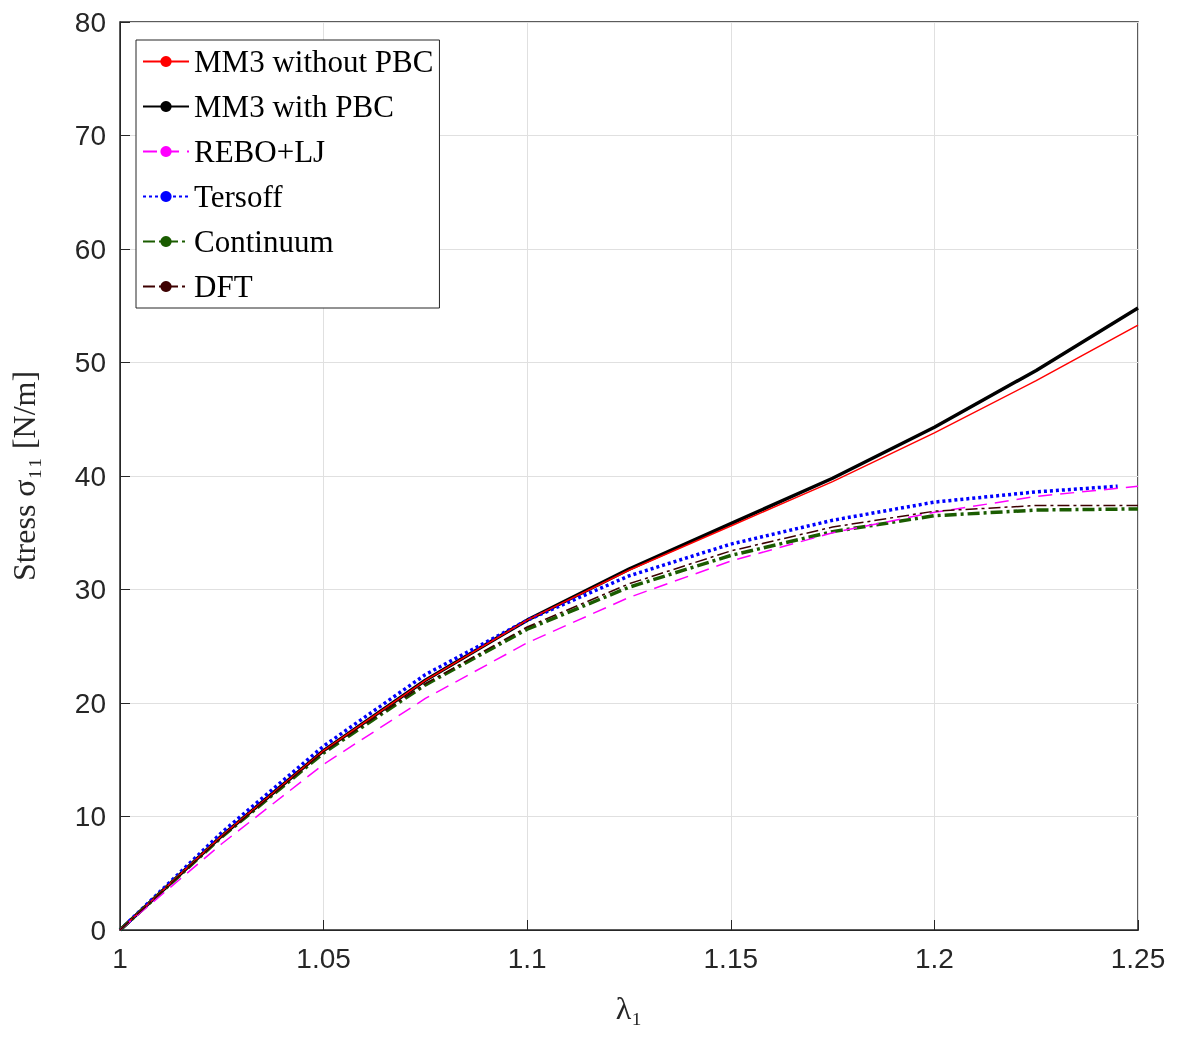  I want to click on y-tick-label: 0, so click(98, 930).